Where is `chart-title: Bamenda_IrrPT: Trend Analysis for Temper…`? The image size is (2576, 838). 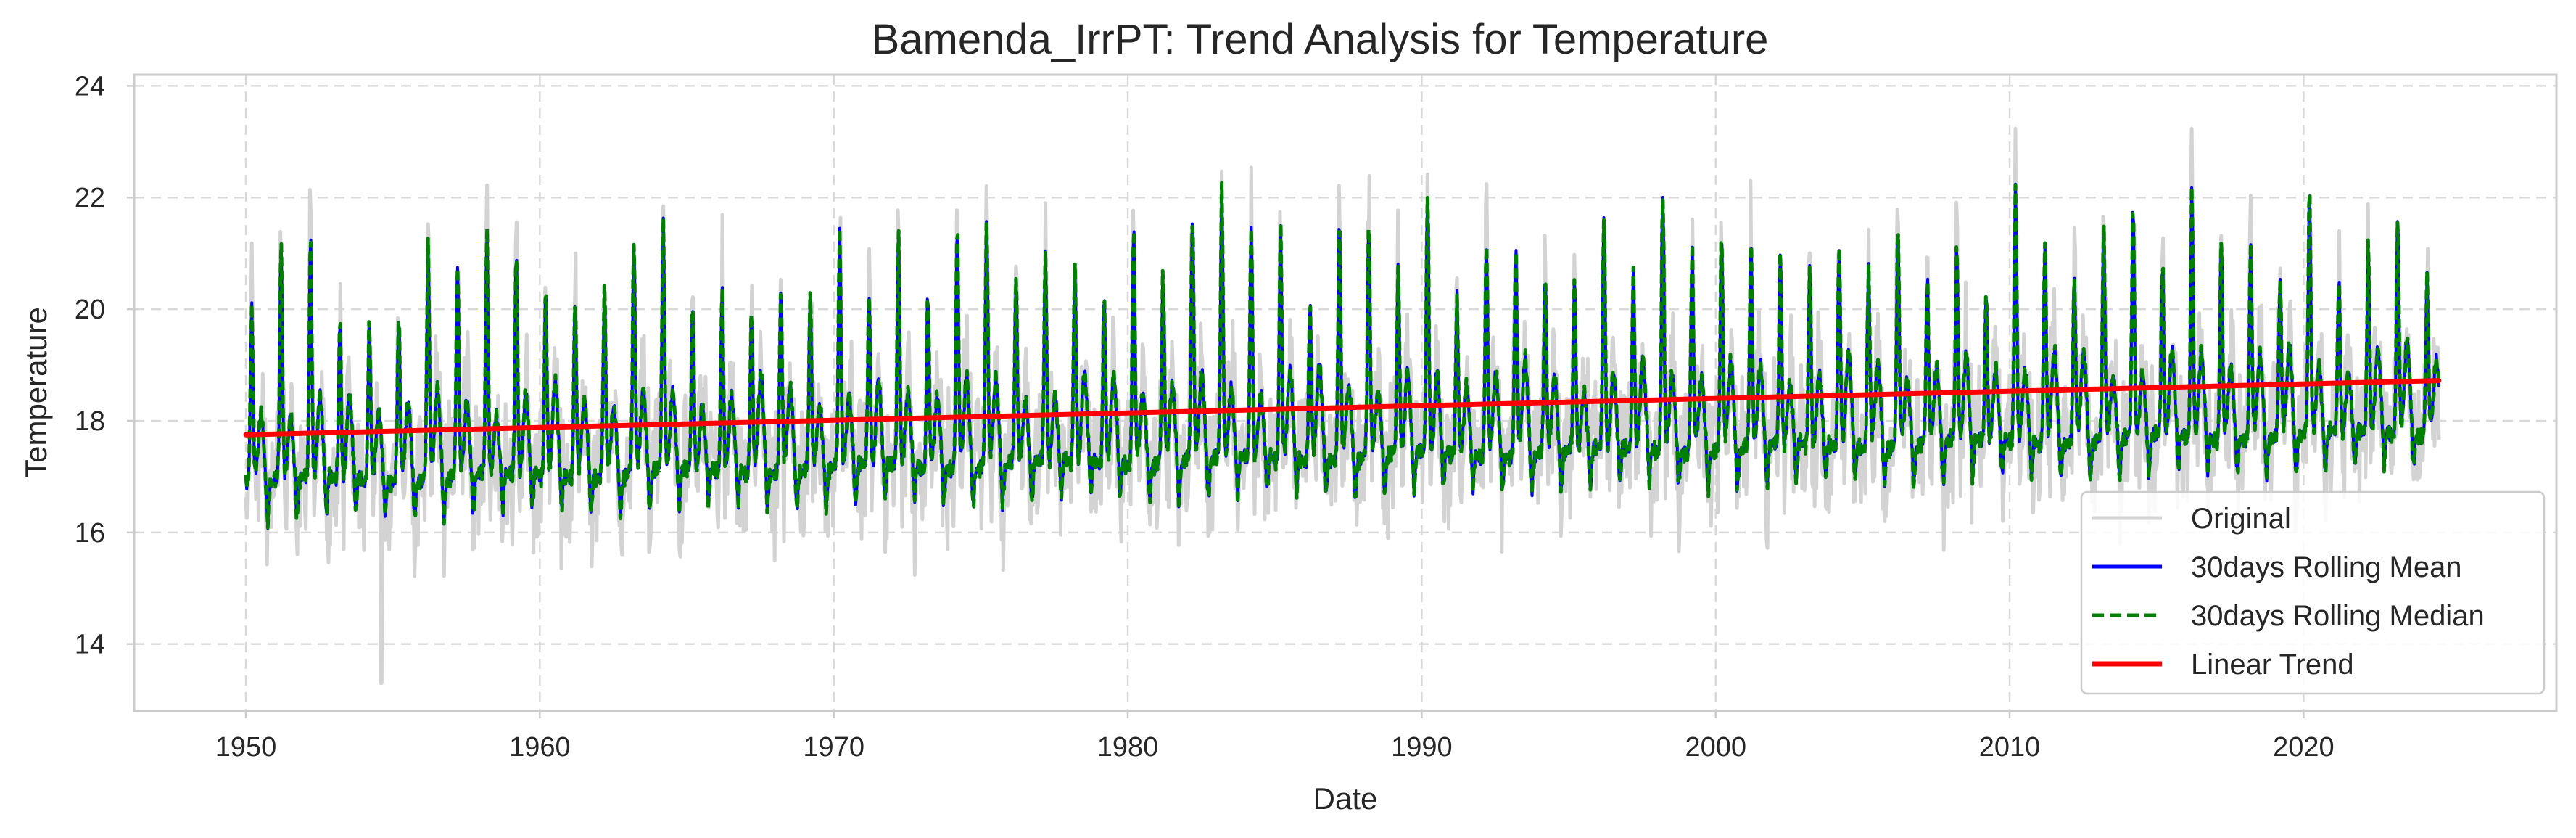 chart-title: Bamenda_IrrPT: Trend Analysis for Temper… is located at coordinates (1320, 39).